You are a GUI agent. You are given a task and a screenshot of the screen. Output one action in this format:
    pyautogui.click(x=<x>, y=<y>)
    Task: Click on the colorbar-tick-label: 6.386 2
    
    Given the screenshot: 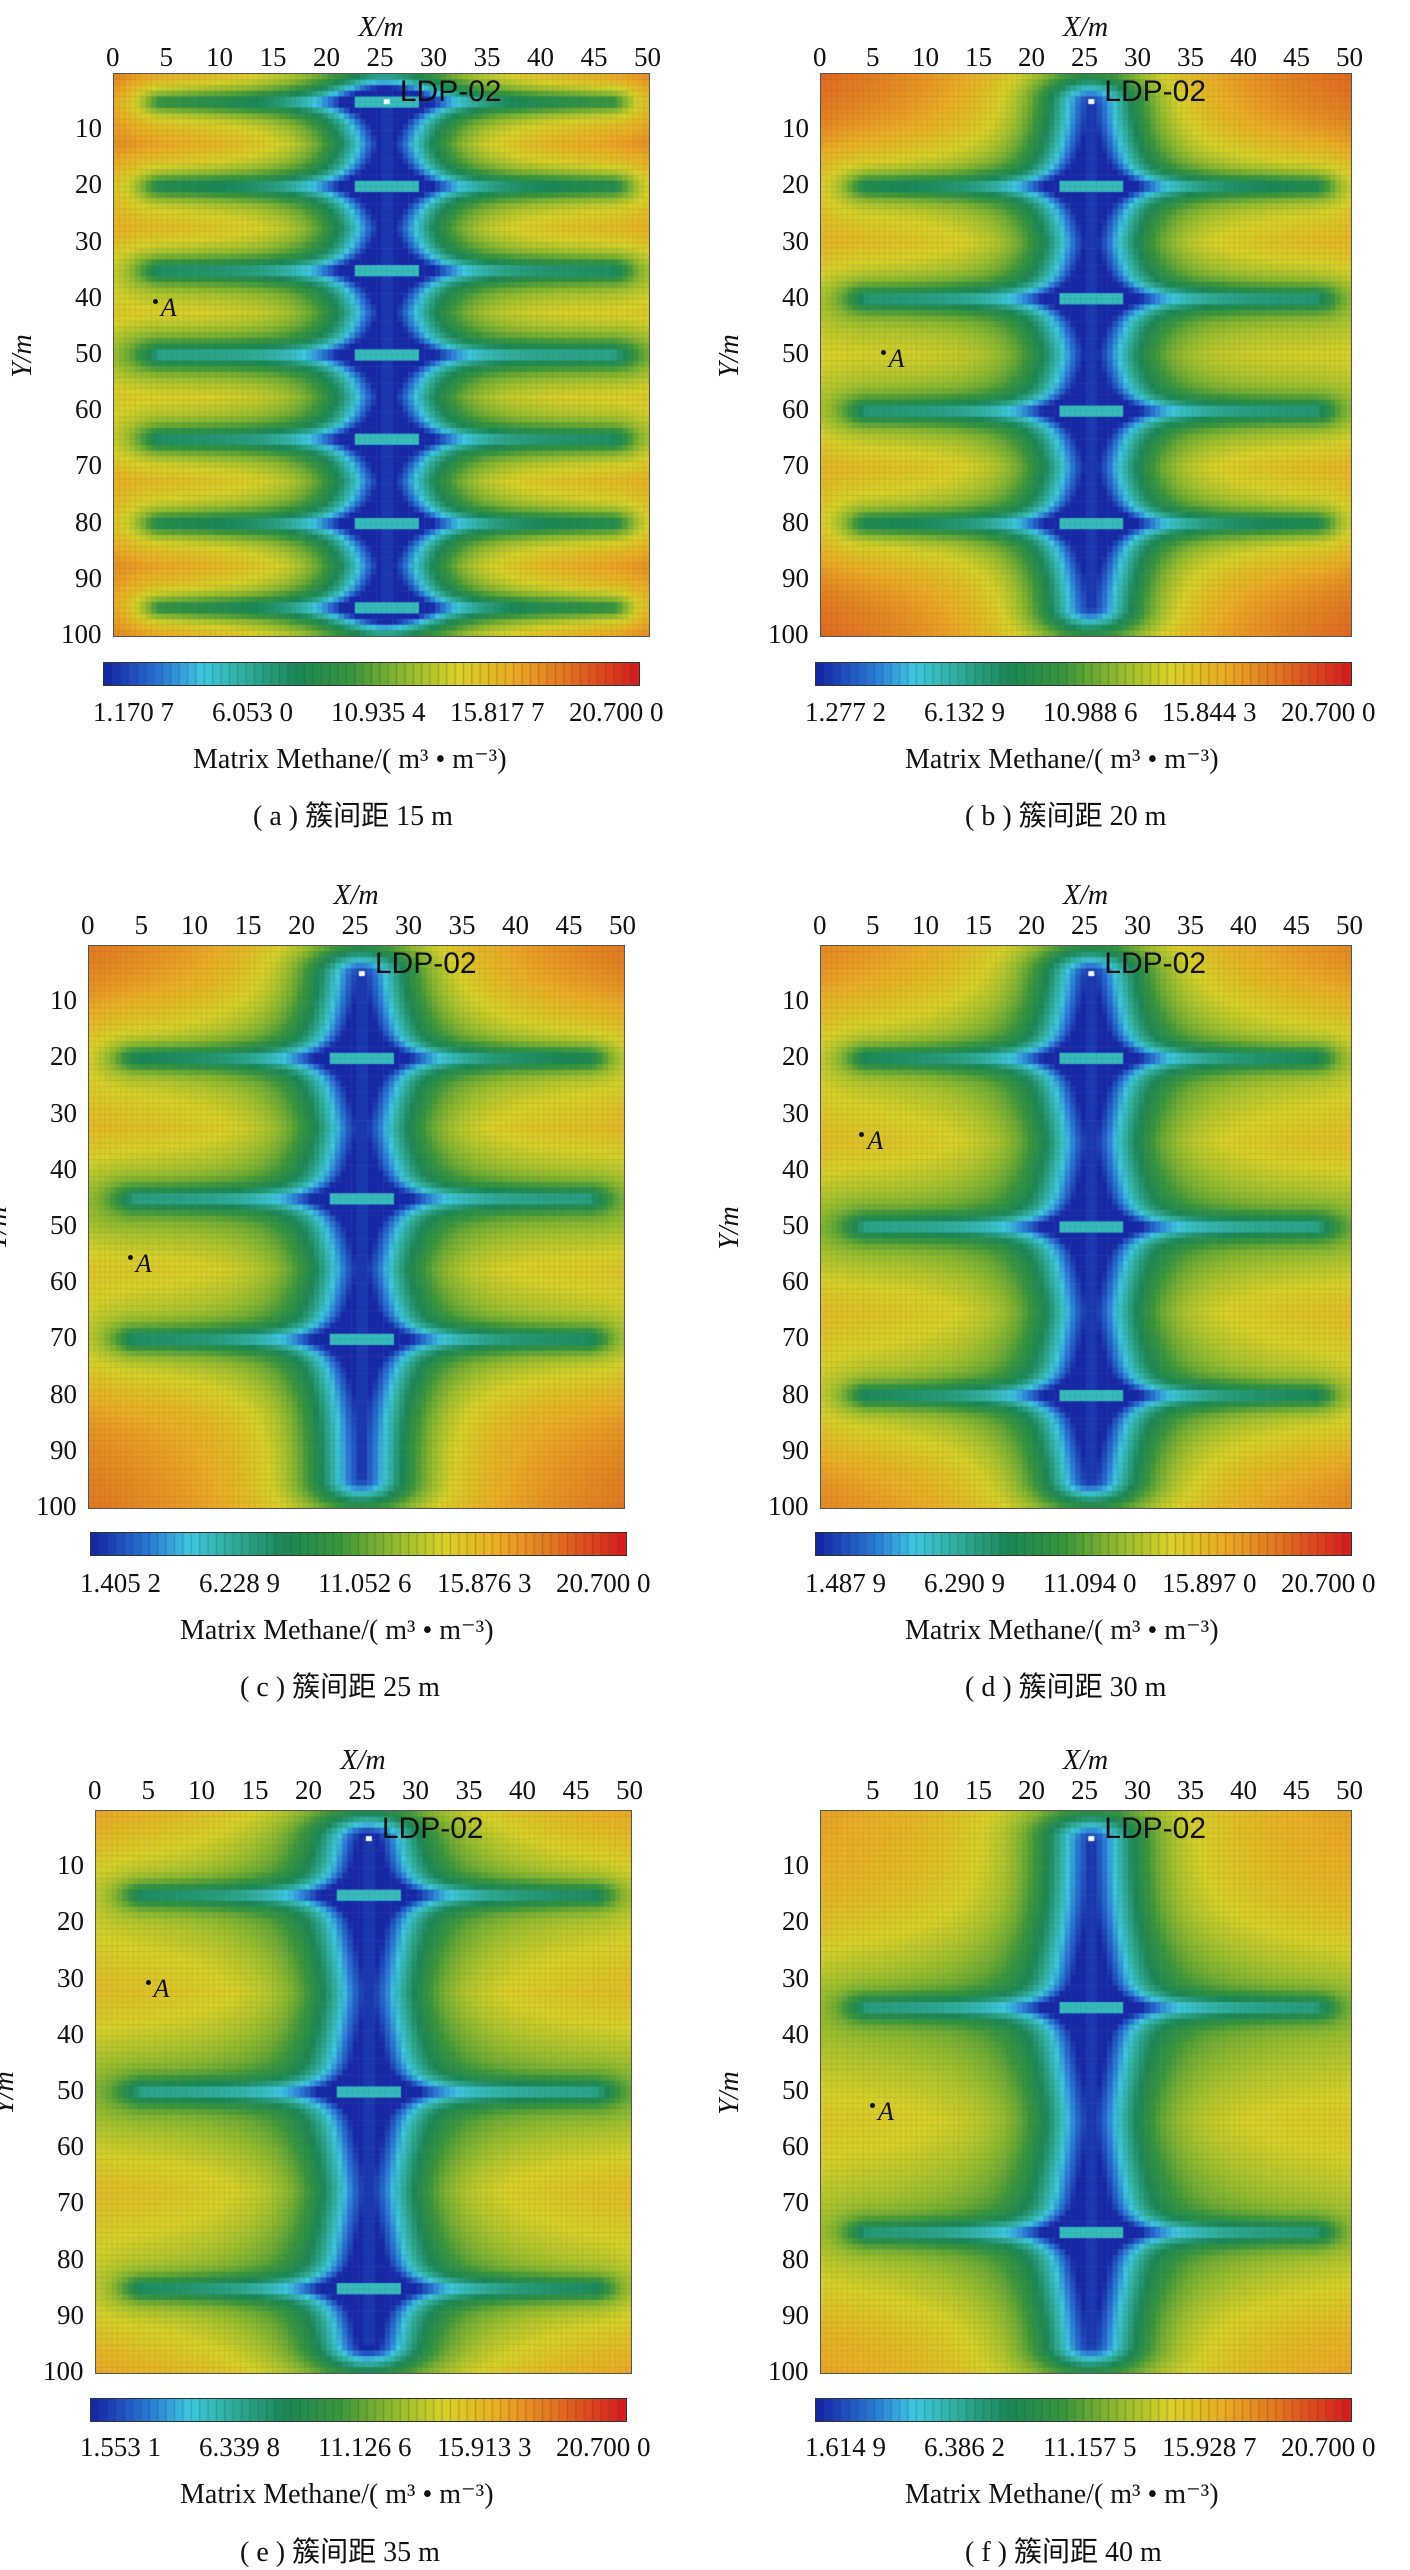 What is the action you would take?
    pyautogui.click(x=964, y=2447)
    